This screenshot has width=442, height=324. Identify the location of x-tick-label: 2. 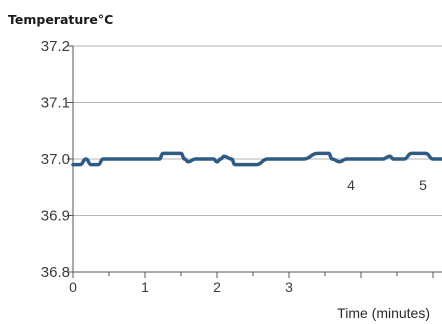
(217, 287).